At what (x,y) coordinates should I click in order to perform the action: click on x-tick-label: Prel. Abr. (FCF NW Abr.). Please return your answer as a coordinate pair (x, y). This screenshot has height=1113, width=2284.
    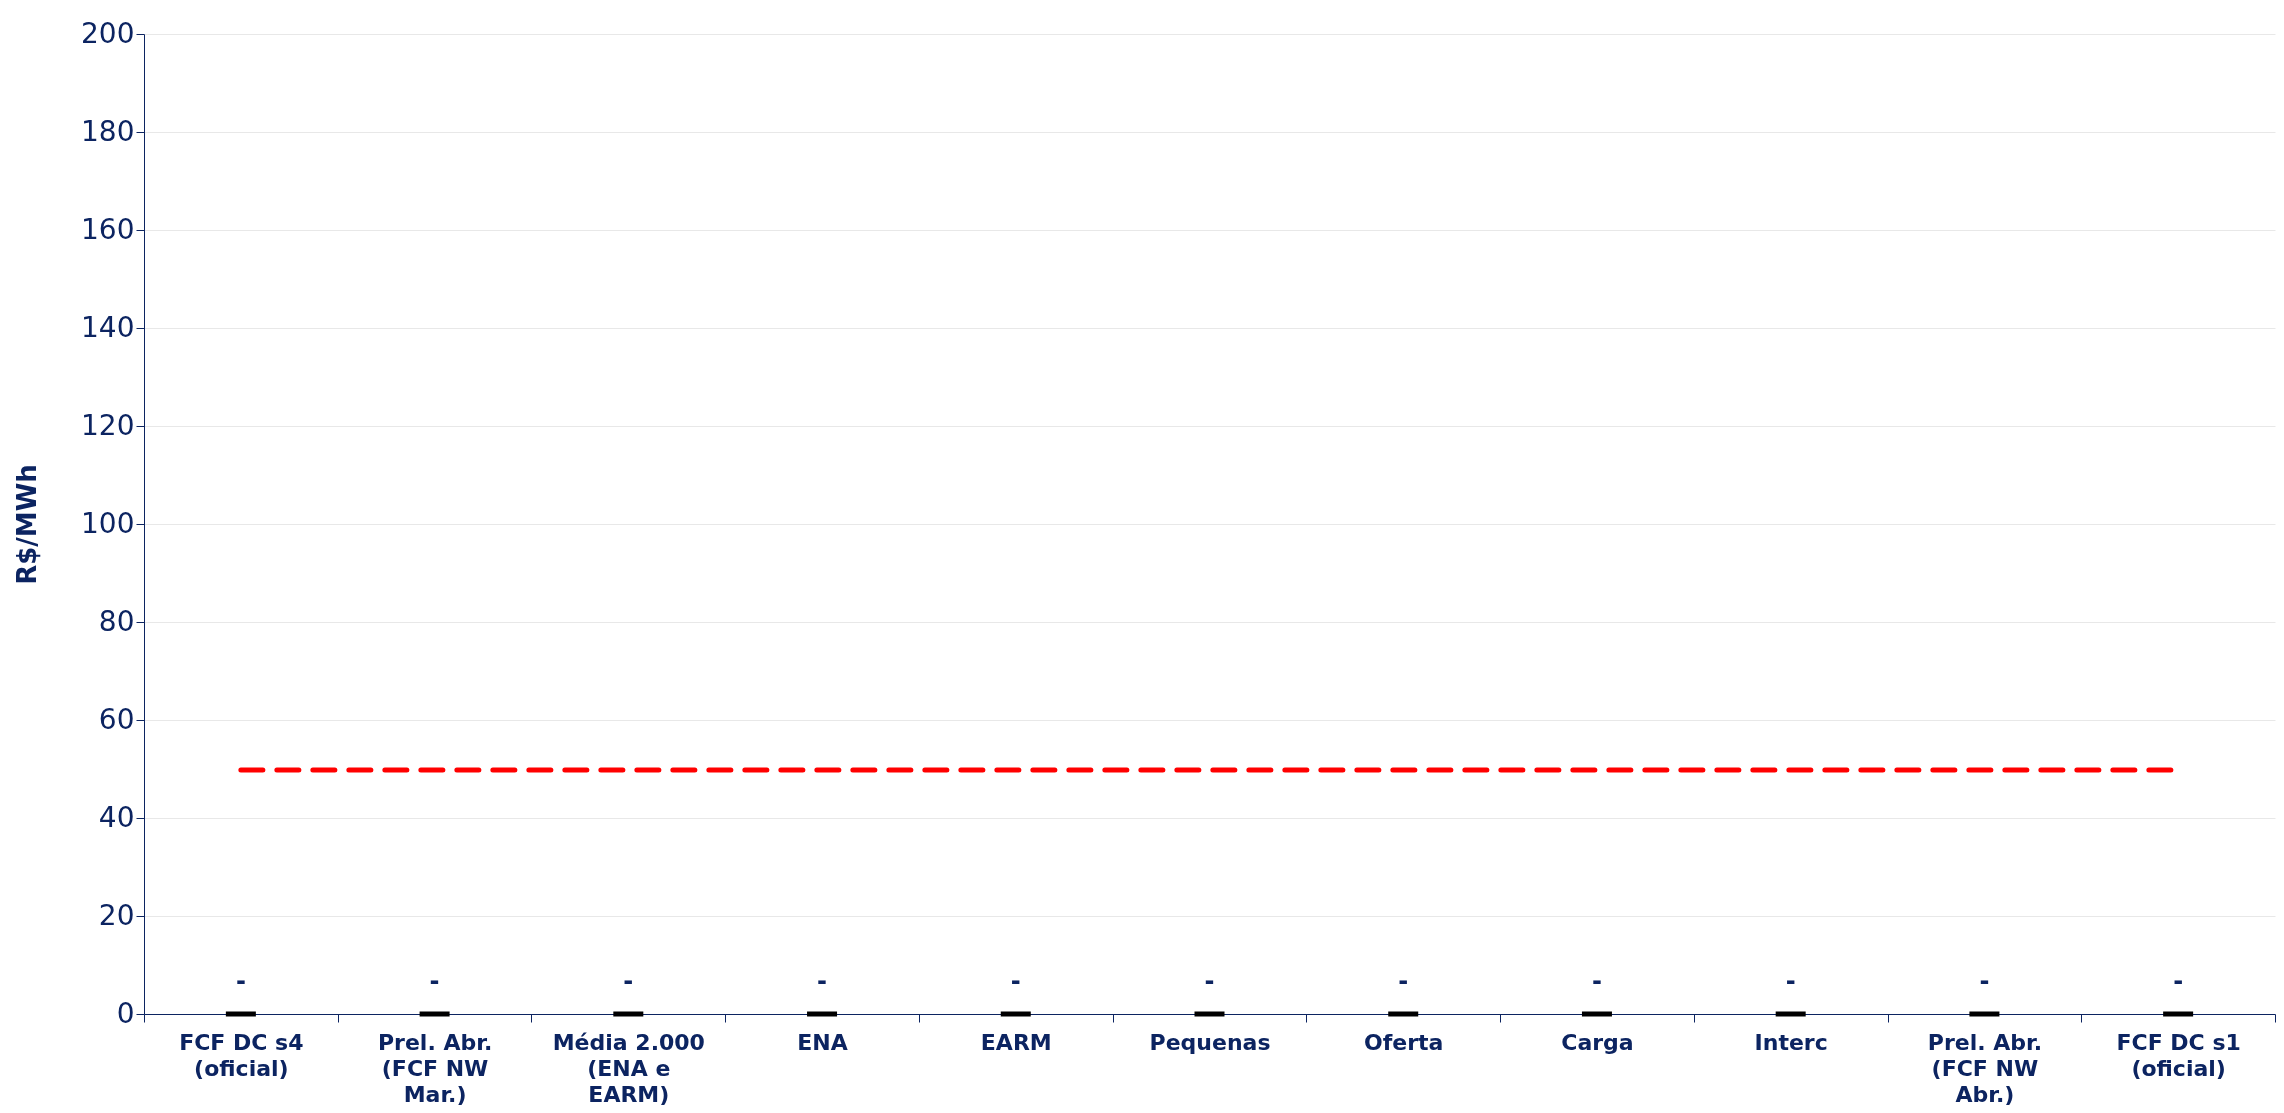
    Looking at the image, I should click on (1985, 1068).